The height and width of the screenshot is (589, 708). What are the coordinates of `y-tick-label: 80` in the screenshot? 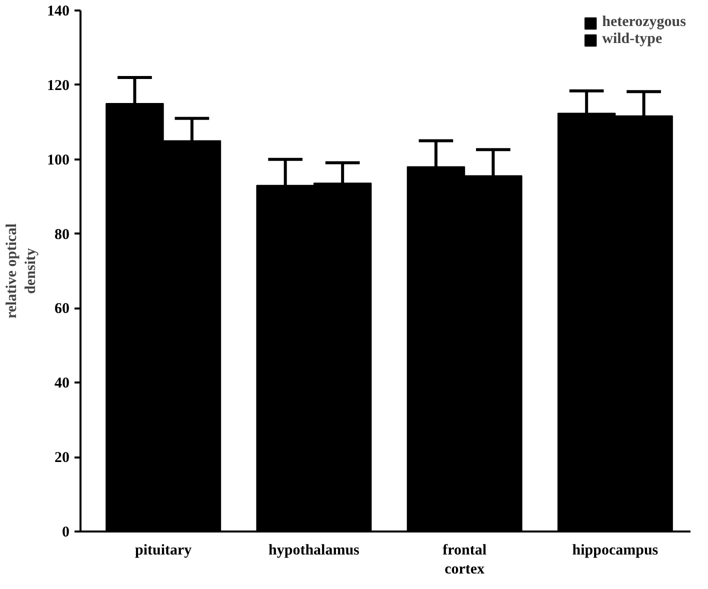 It's located at (62, 234).